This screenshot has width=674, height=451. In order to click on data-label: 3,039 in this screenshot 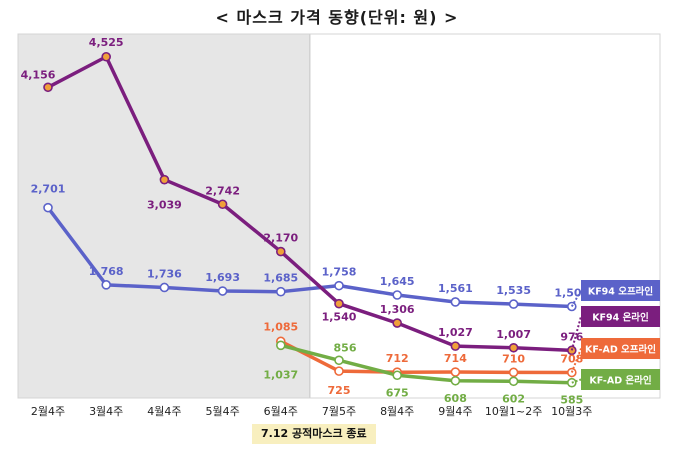, I will do `click(164, 205)`.